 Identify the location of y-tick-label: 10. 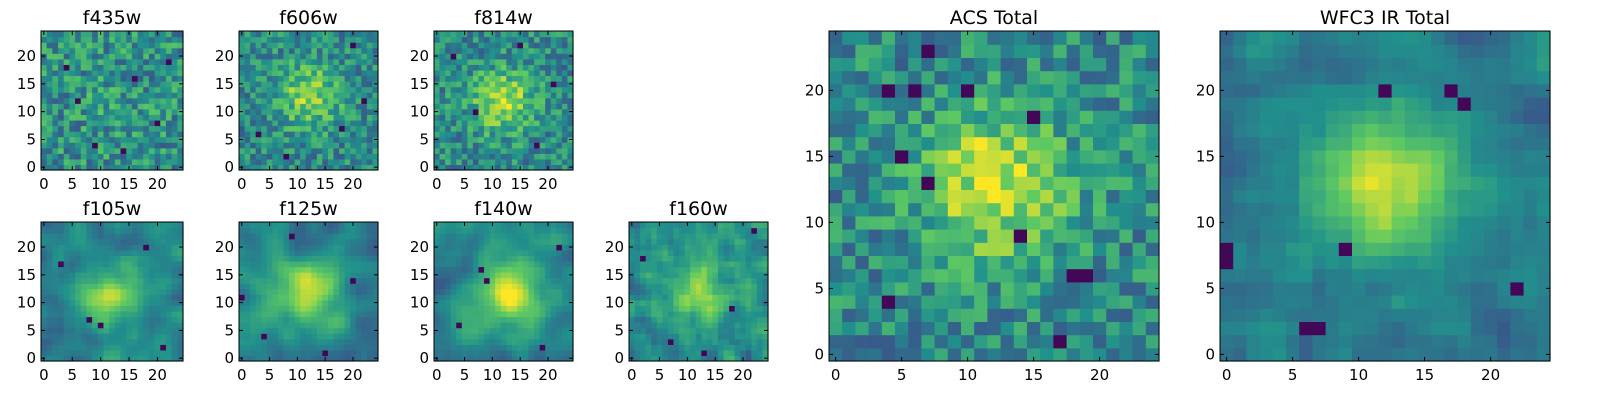
(26, 112).